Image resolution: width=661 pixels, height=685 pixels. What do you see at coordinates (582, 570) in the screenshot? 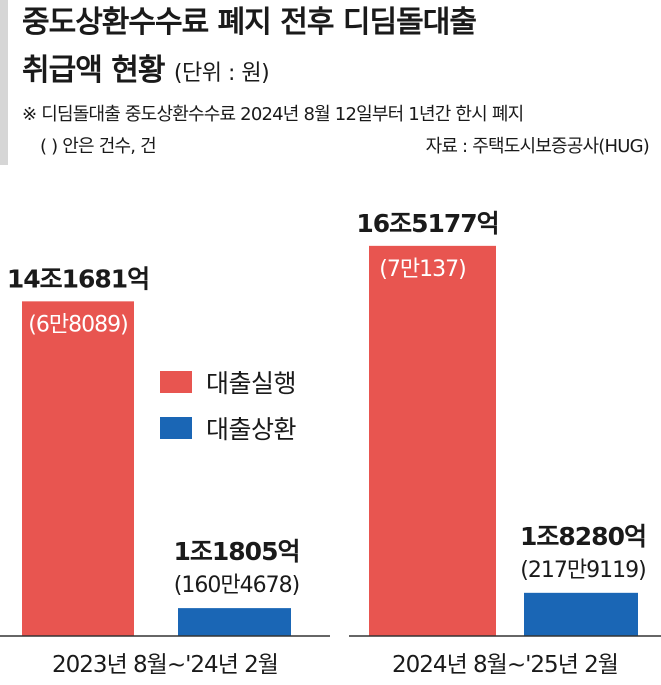
I see `count-label: (217만9119)` at bounding box center [582, 570].